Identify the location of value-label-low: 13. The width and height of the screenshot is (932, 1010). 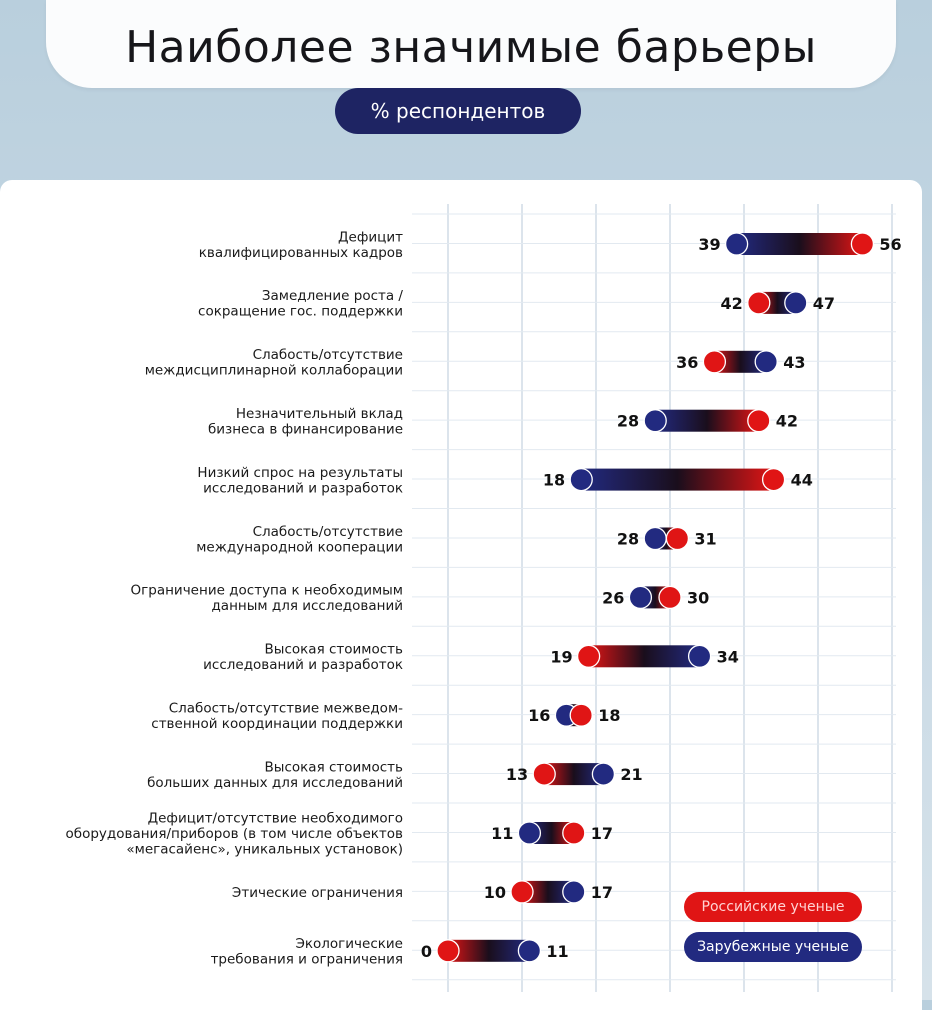
(517, 774).